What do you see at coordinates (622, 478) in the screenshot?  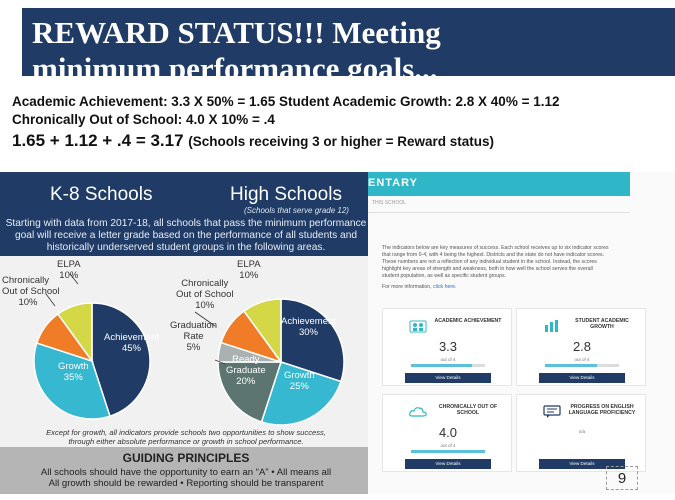 I see `page-number: 9` at bounding box center [622, 478].